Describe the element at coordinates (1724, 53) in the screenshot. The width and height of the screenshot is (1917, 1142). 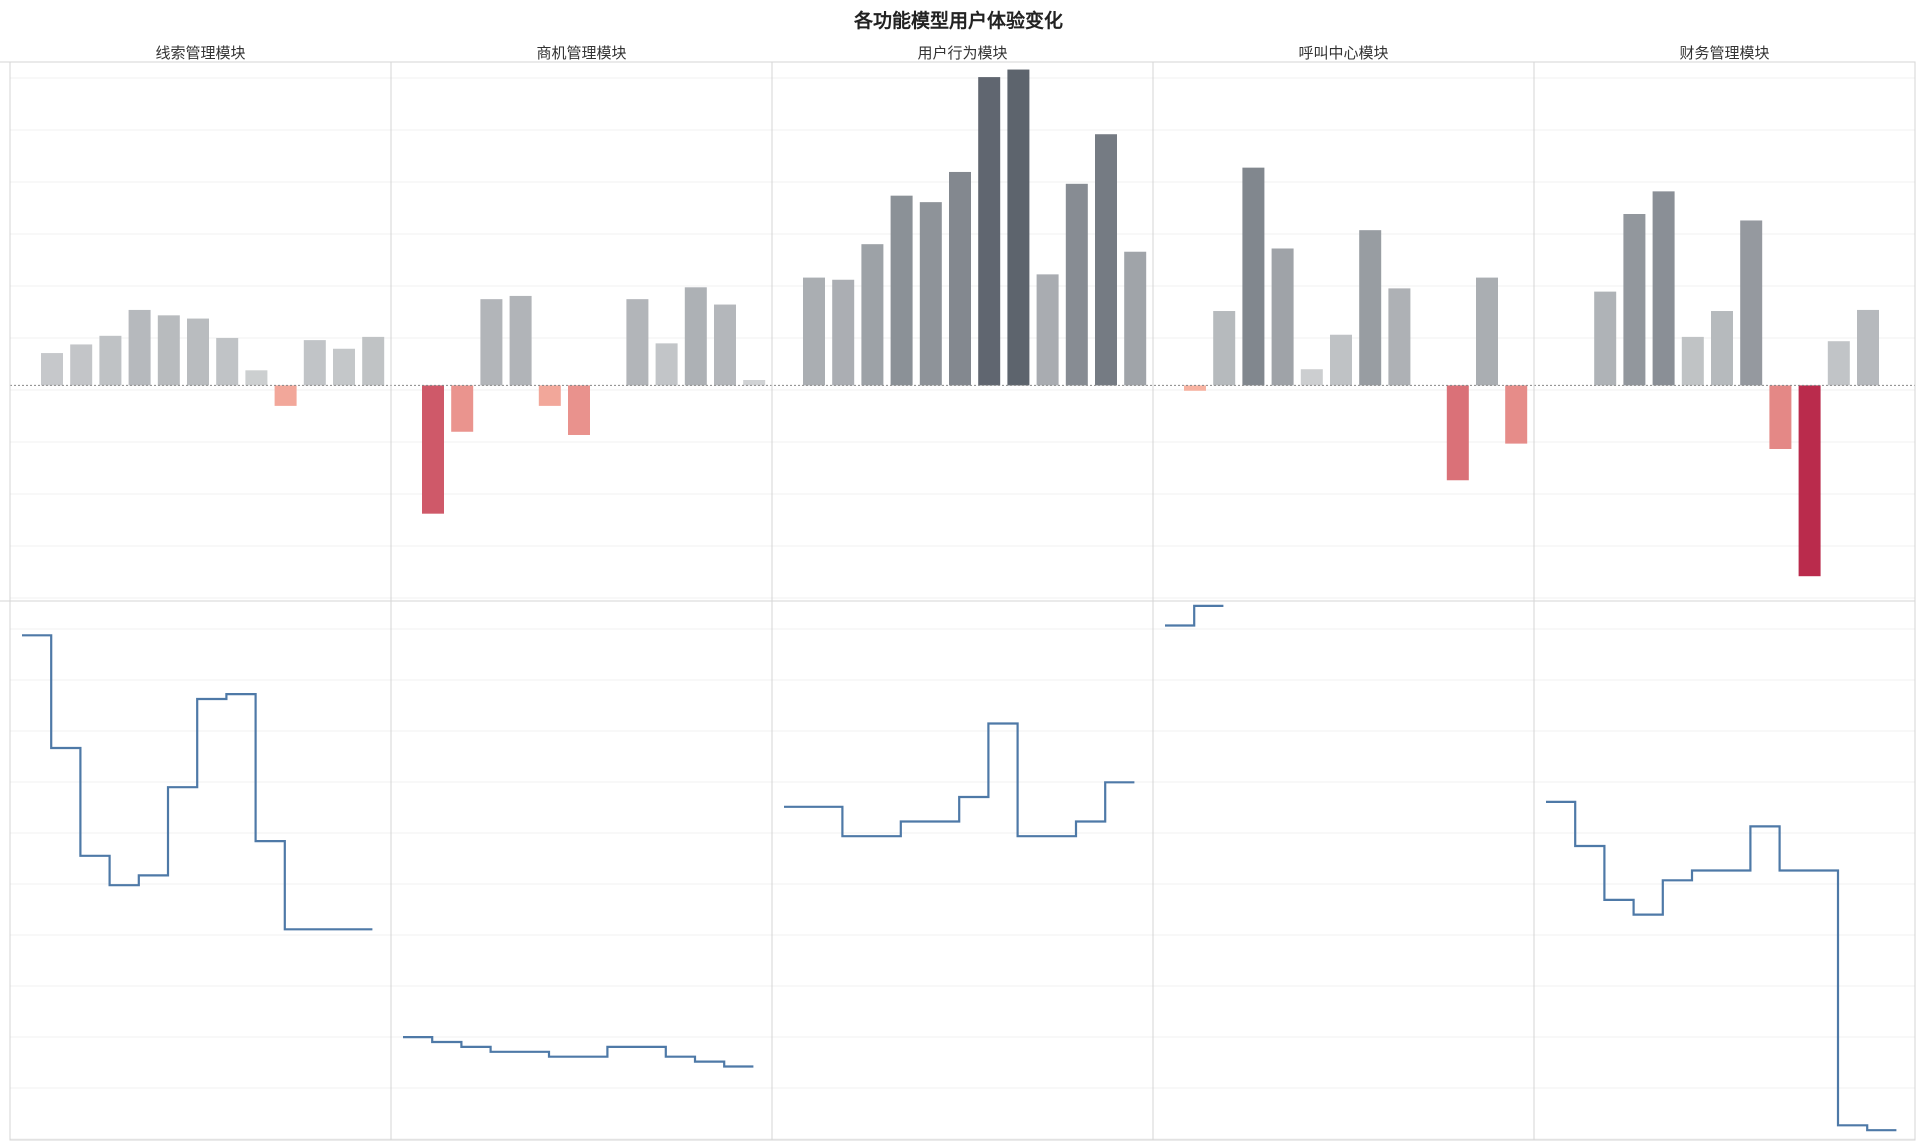
I see `panel-label-5: 财务管理模块` at that location.